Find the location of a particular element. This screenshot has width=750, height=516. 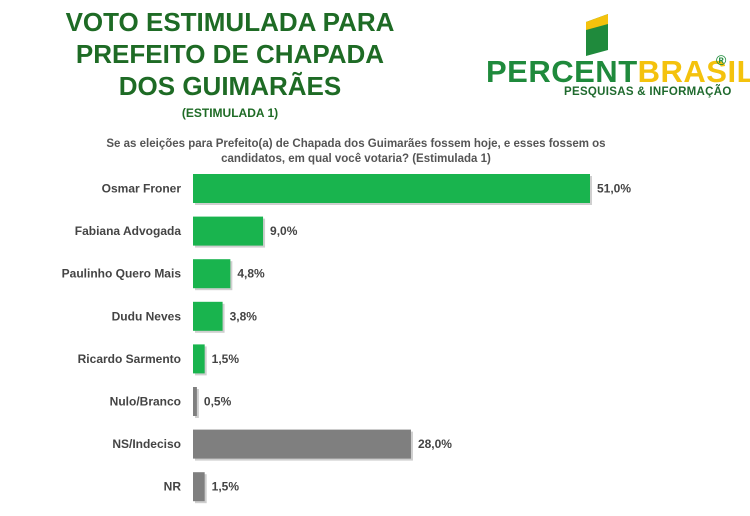

category-label-ricardo-sarmento: Ricardo Sarmento is located at coordinates (129, 359).